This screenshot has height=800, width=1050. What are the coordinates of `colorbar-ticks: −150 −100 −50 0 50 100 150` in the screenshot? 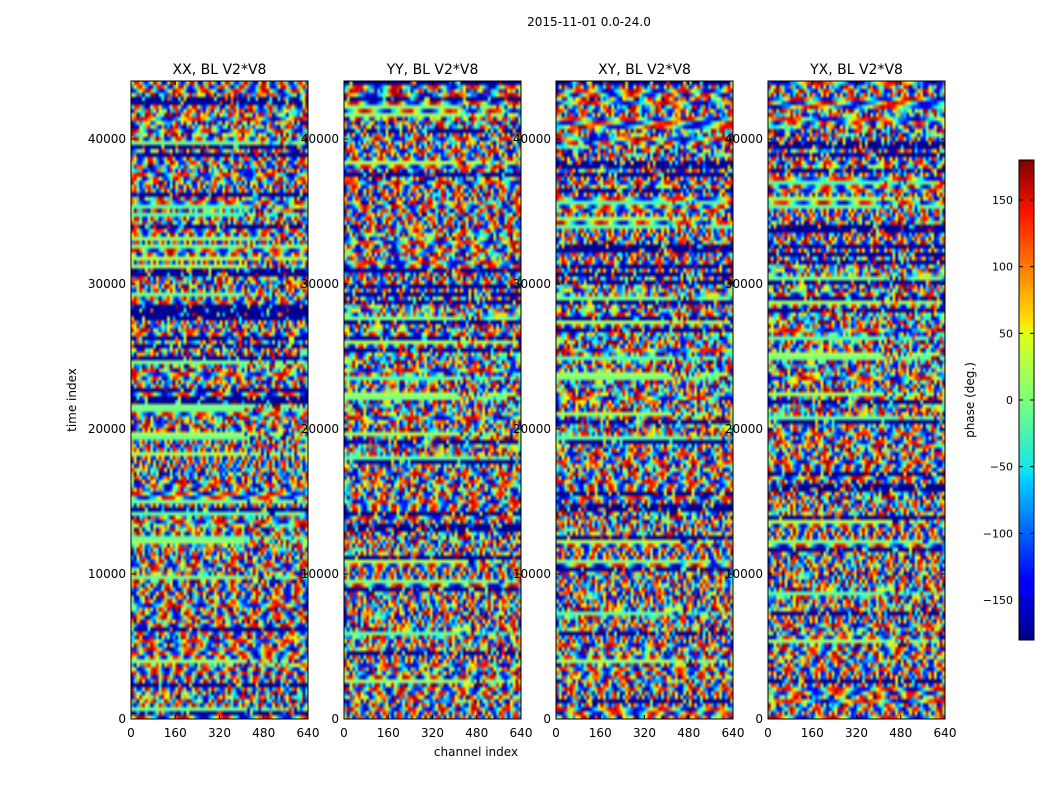 It's located at (1008, 400).